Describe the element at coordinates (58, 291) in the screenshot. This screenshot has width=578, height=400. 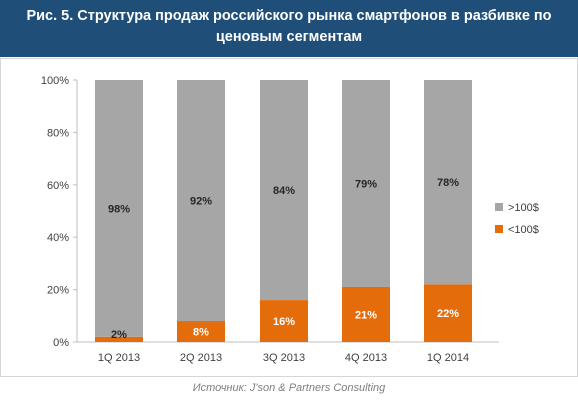
I see `y-tick-label: 20%` at that location.